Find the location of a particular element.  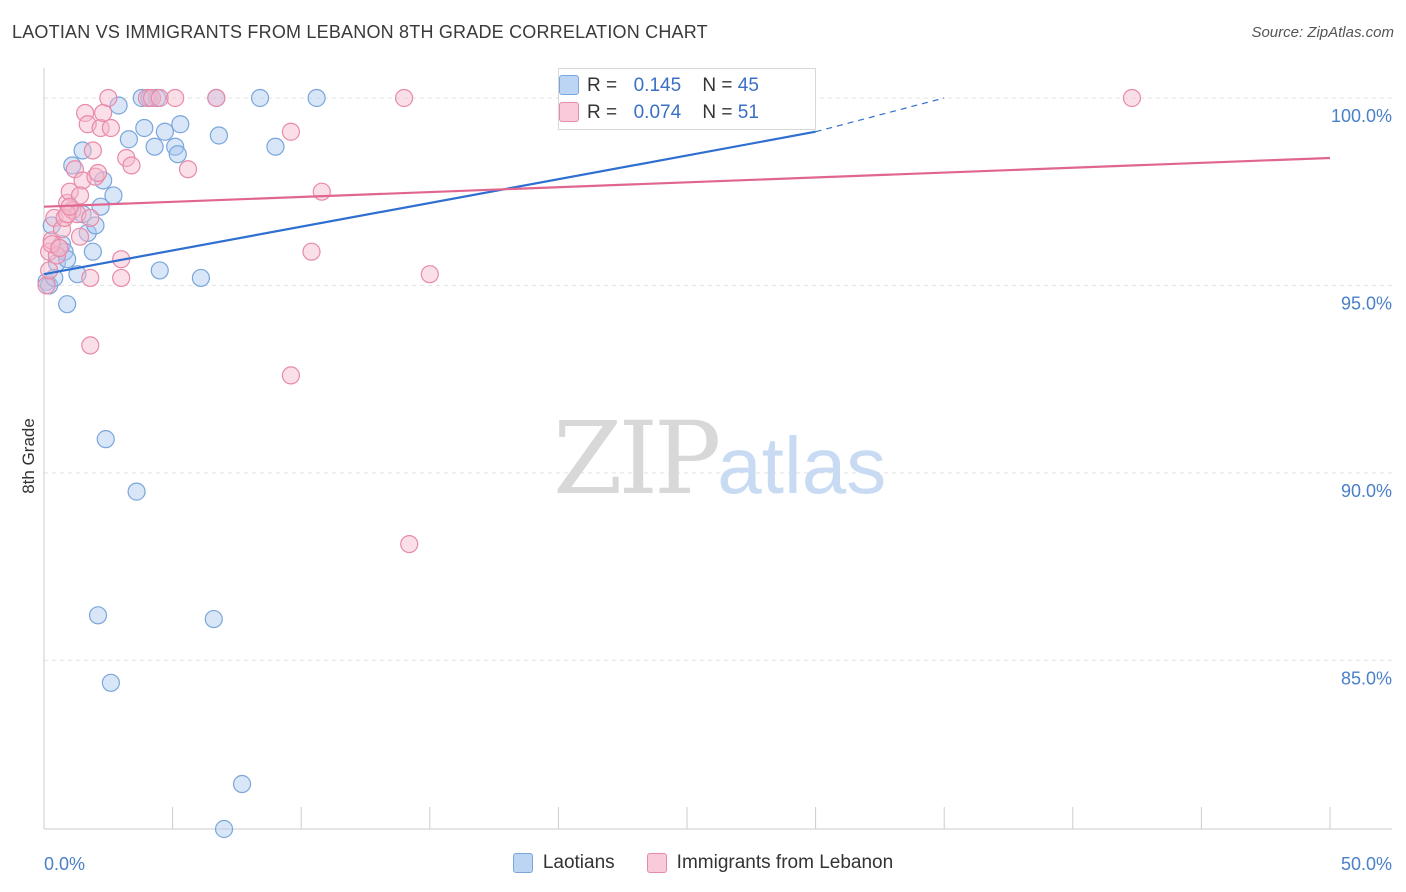

legend-item-laotians: Laotians is located at coordinates (563, 863).